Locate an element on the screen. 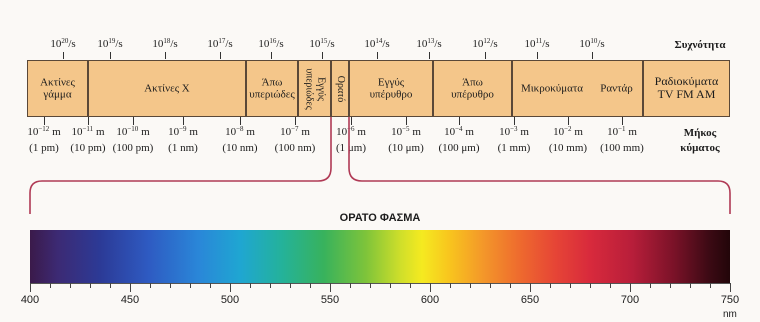 The height and width of the screenshot is (322, 760). band-far-ir: Άπω υπέρυθρο is located at coordinates (472, 88).